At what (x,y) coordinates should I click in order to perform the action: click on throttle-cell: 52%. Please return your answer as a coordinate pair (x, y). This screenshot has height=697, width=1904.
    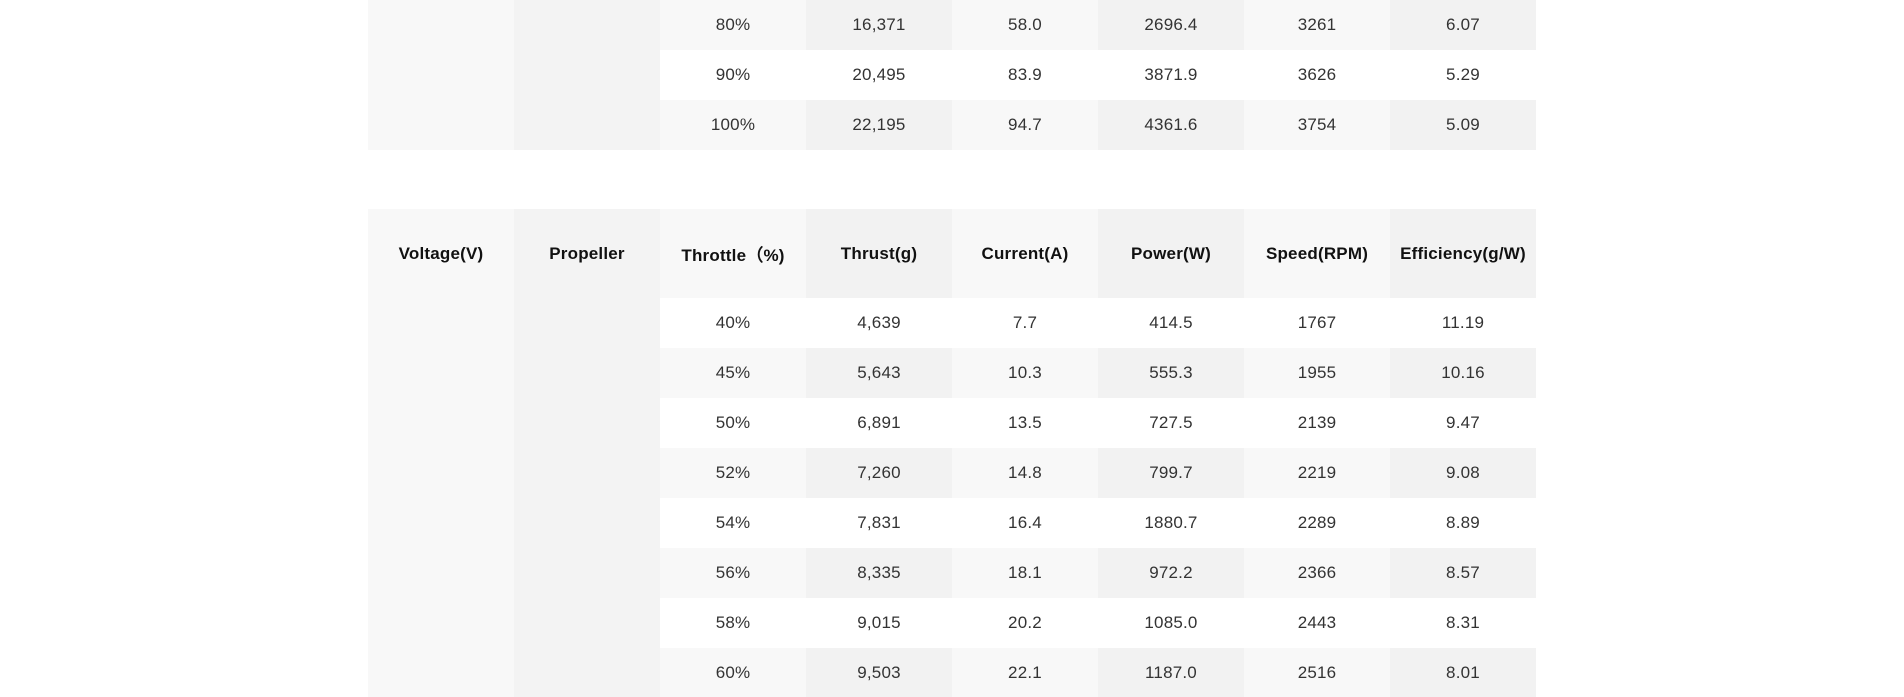
    Looking at the image, I should click on (733, 473).